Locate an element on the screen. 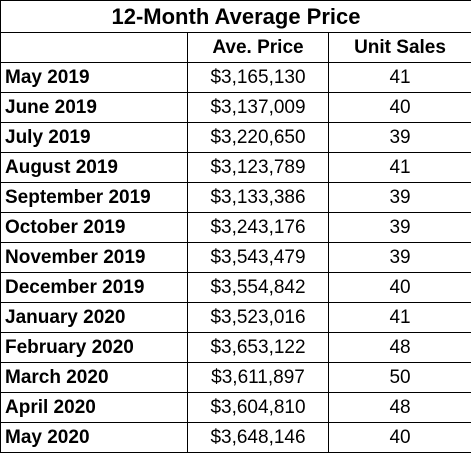 This screenshot has width=471, height=453. price-cell: $3,523,016 is located at coordinates (258, 318).